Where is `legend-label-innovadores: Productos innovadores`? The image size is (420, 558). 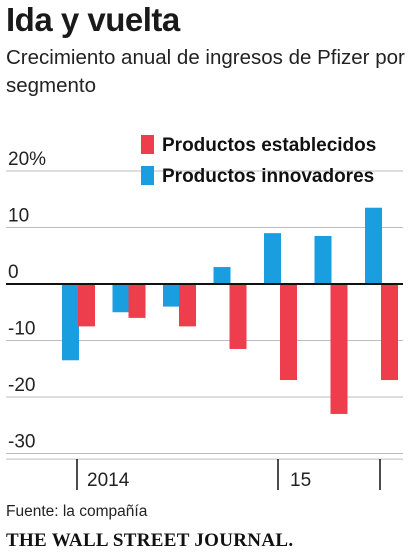
legend-label-innovadores: Productos innovadores is located at coordinates (268, 176).